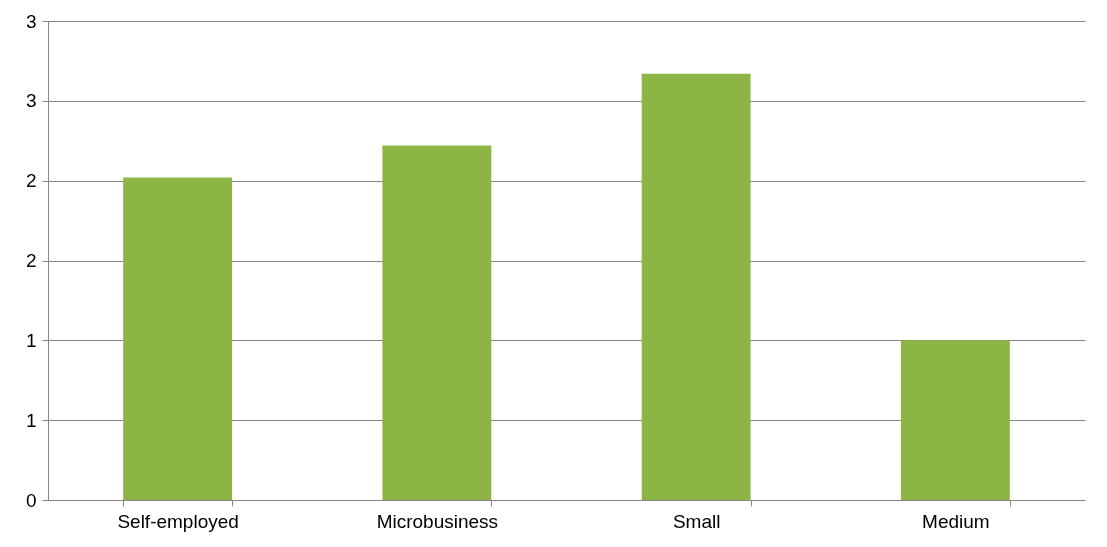 The height and width of the screenshot is (547, 1107). What do you see at coordinates (178, 521) in the screenshot?
I see `x-tick-label: Self-employed` at bounding box center [178, 521].